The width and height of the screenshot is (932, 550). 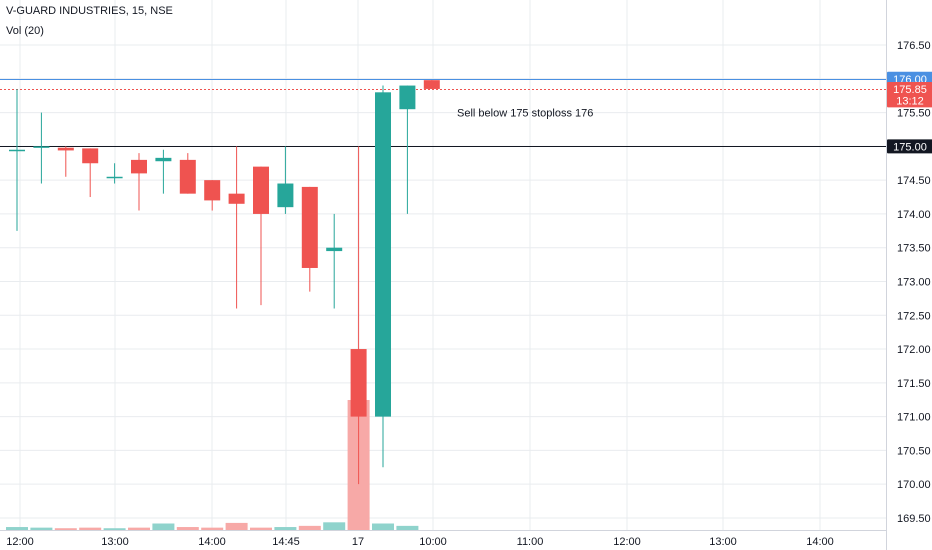 I want to click on price-tick-label: 173.50, so click(x=914, y=249).